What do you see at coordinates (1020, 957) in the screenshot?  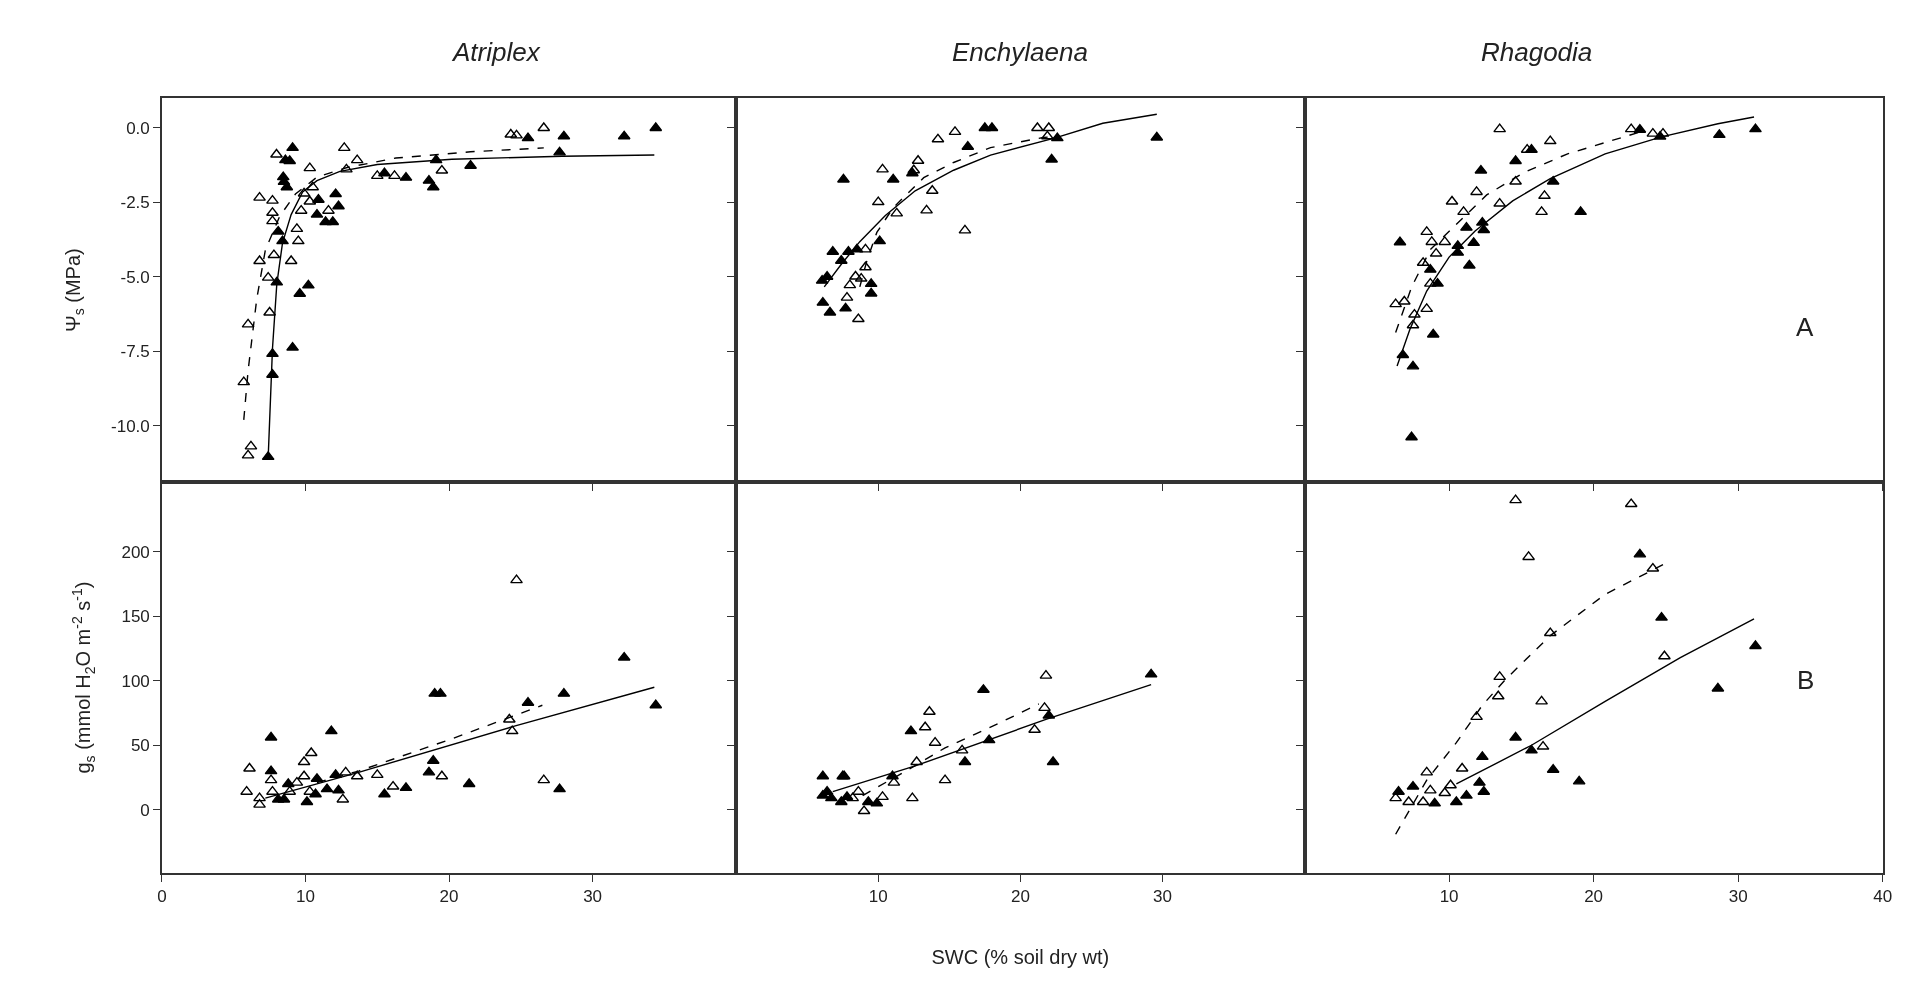 I see `x-axis-title: SWC (% soil dry wt)` at bounding box center [1020, 957].